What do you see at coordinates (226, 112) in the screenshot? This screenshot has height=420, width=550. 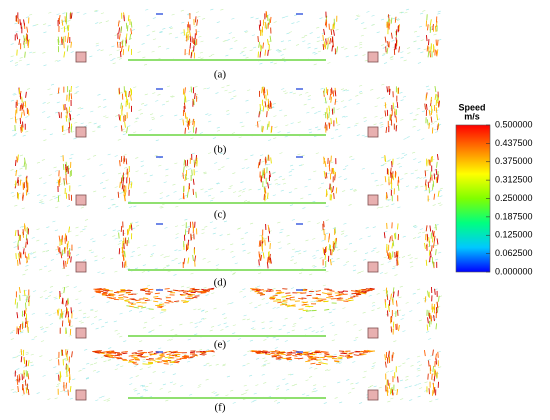 I see `panel` at bounding box center [226, 112].